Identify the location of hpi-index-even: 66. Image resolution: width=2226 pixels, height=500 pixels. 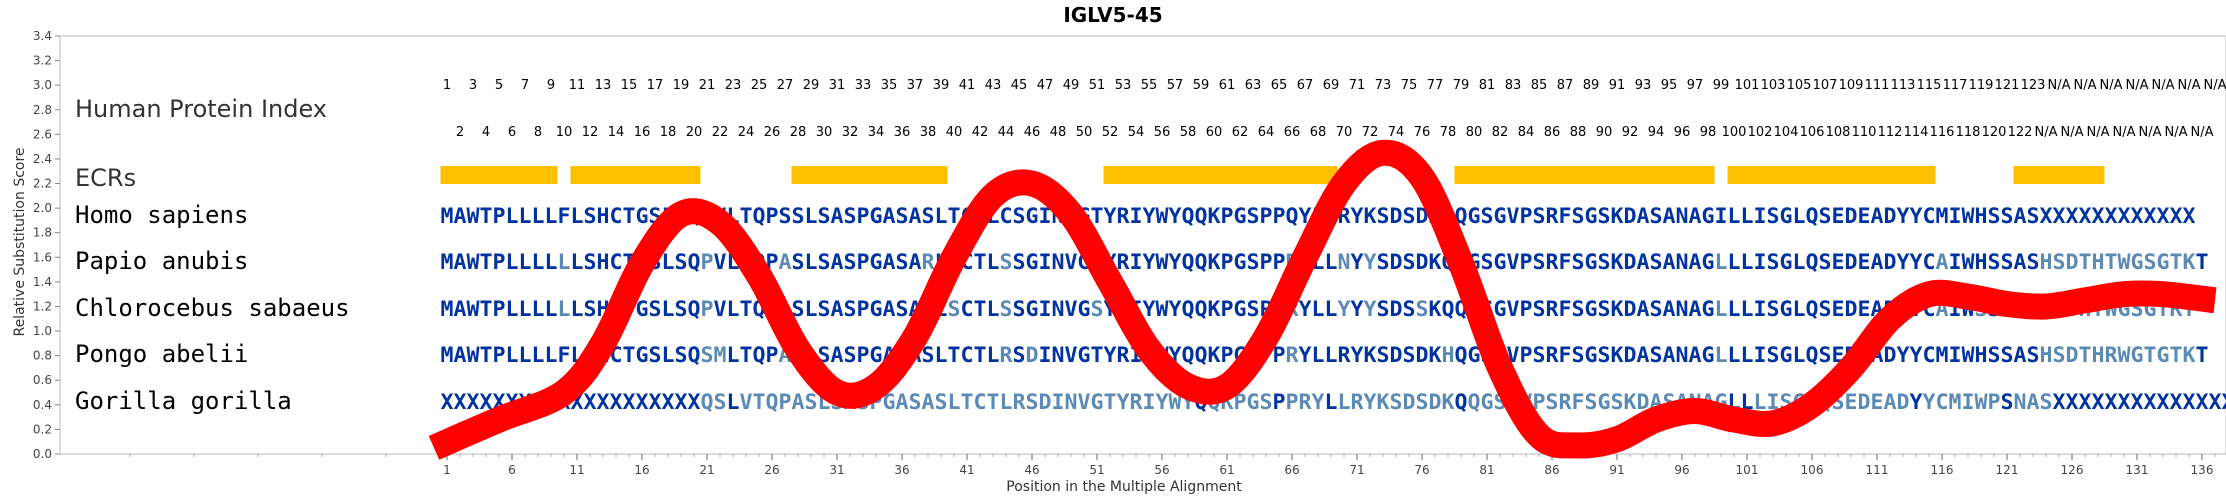
(1292, 132).